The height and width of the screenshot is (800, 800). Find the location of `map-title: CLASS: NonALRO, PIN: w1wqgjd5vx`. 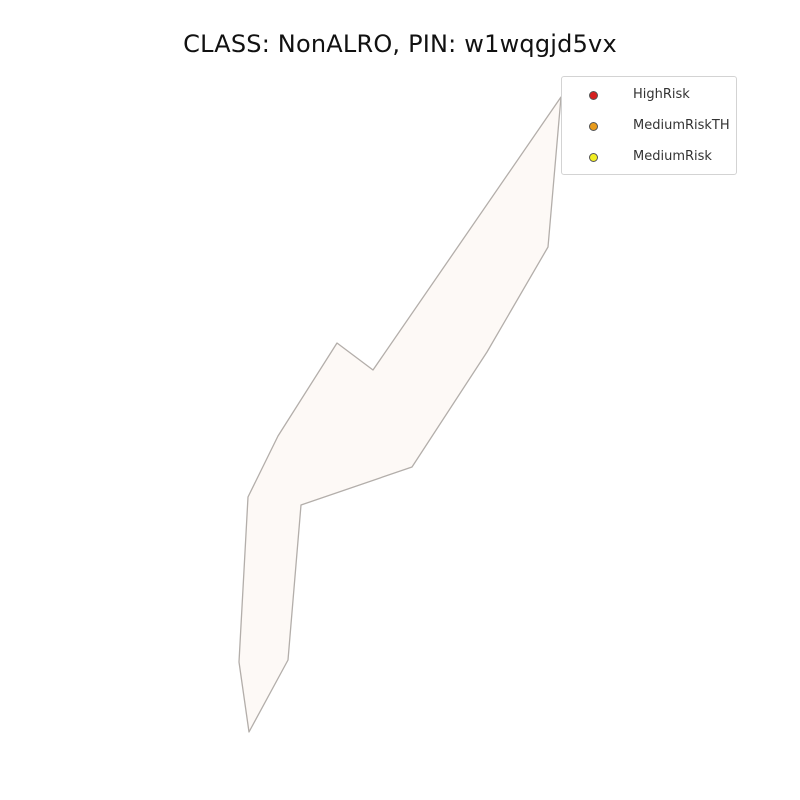

map-title: CLASS: NonALRO, PIN: w1wqgjd5vx is located at coordinates (400, 44).